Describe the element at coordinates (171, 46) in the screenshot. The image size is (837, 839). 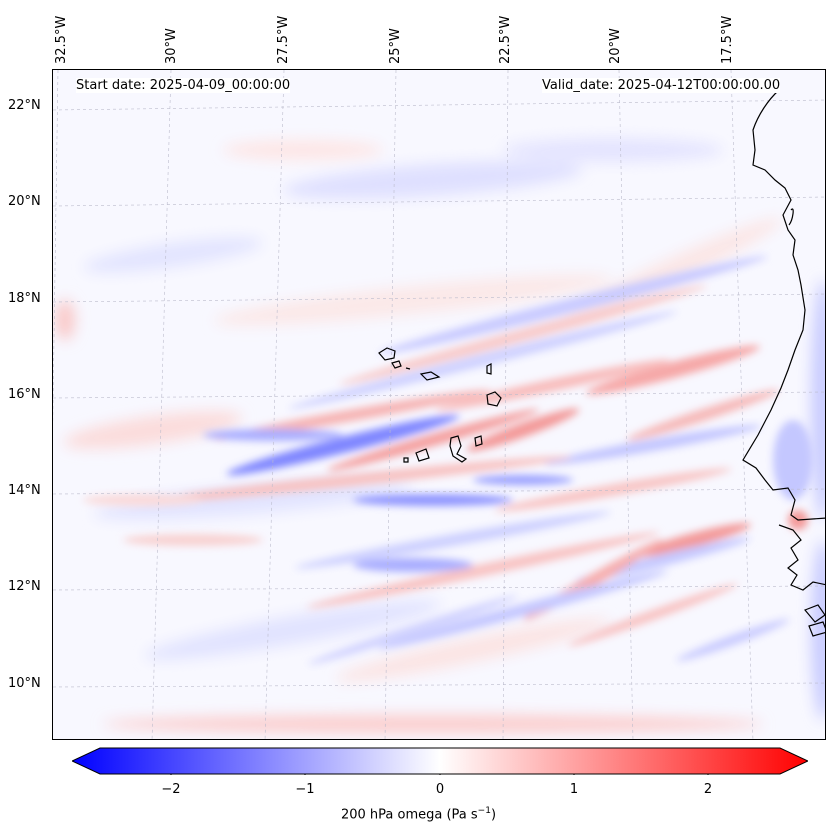
I see `lon-label-30w: 30°W` at that location.